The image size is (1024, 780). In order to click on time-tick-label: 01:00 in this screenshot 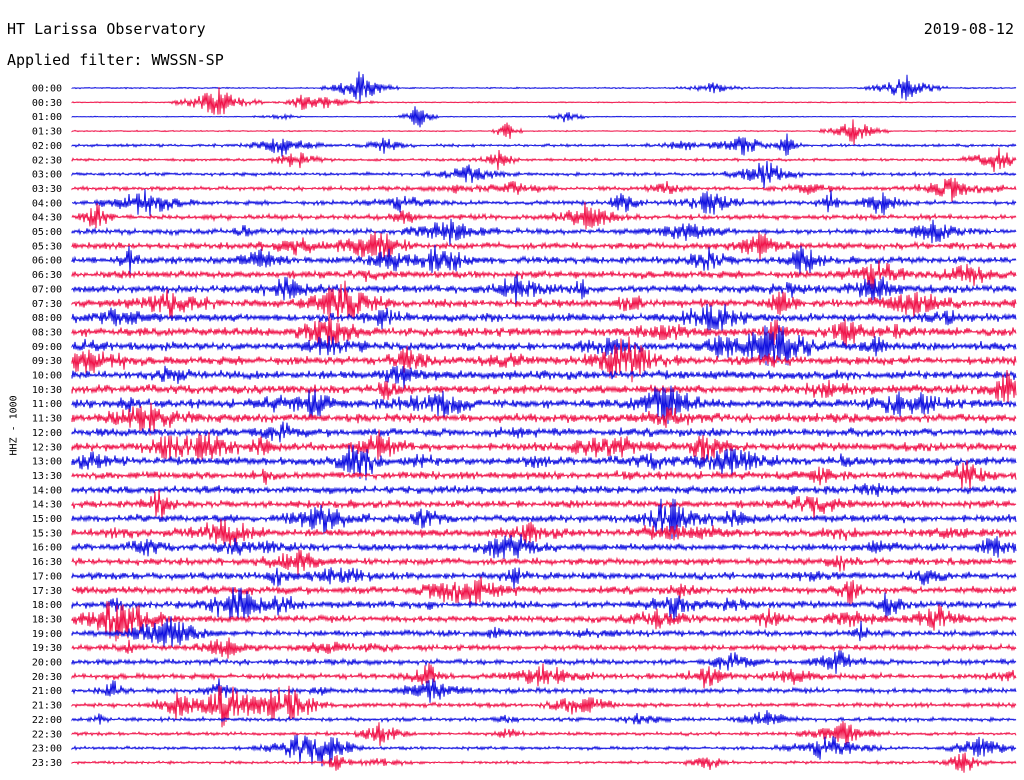, I will do `click(47, 117)`.